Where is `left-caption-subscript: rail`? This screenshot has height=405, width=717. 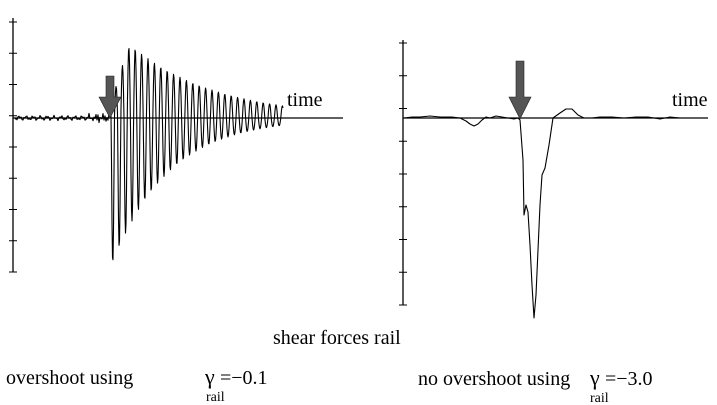 left-caption-subscript: rail is located at coordinates (215, 397).